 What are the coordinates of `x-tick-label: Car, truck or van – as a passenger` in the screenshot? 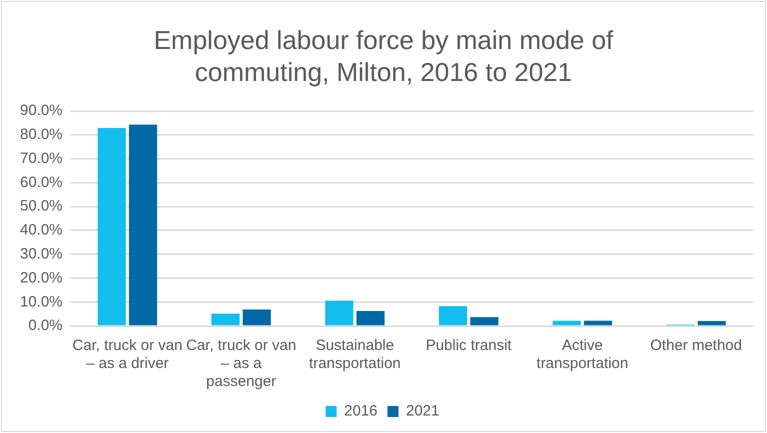 It's located at (241, 363).